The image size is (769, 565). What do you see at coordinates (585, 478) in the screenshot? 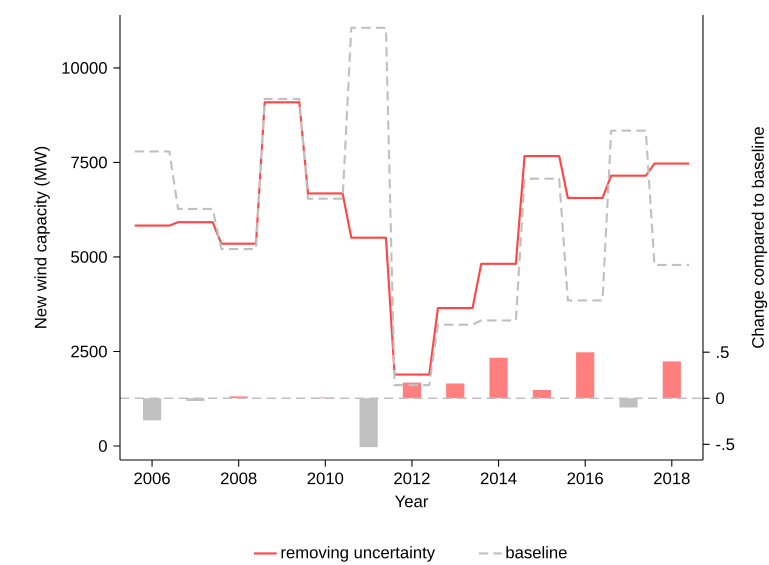
I see `x-tick-label: 2016` at bounding box center [585, 478].